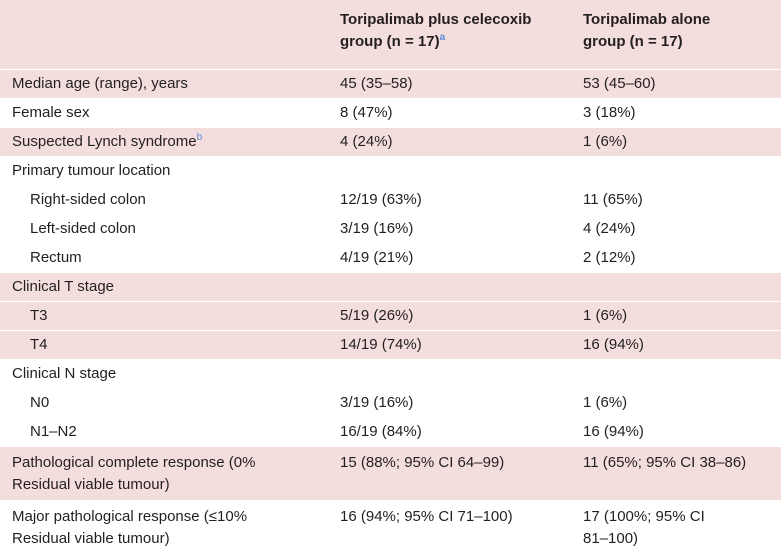 The height and width of the screenshot is (555, 781). Describe the element at coordinates (91, 170) in the screenshot. I see `section-label: Primary tumour location` at that location.